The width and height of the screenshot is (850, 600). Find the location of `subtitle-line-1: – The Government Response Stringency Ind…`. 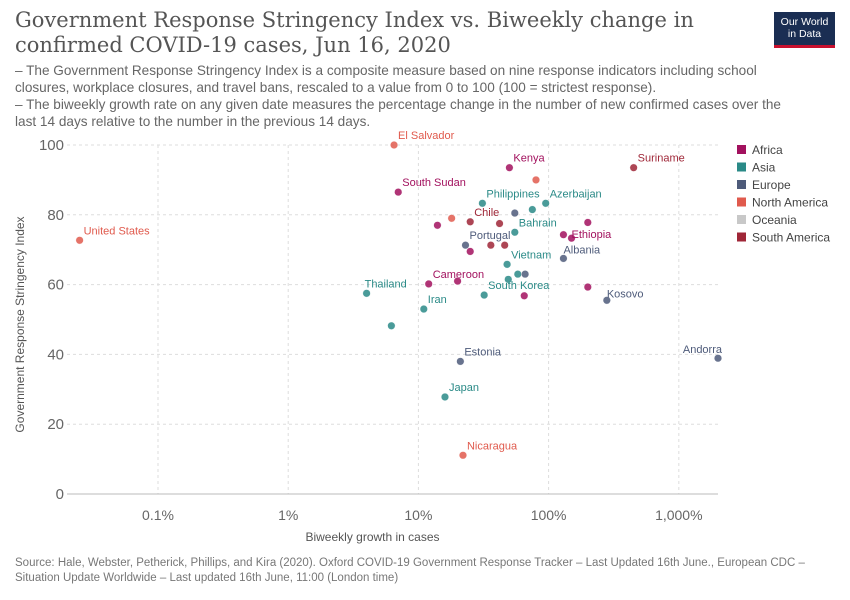

subtitle-line-1: – The Government Response Stringency Ind… is located at coordinates (386, 79).